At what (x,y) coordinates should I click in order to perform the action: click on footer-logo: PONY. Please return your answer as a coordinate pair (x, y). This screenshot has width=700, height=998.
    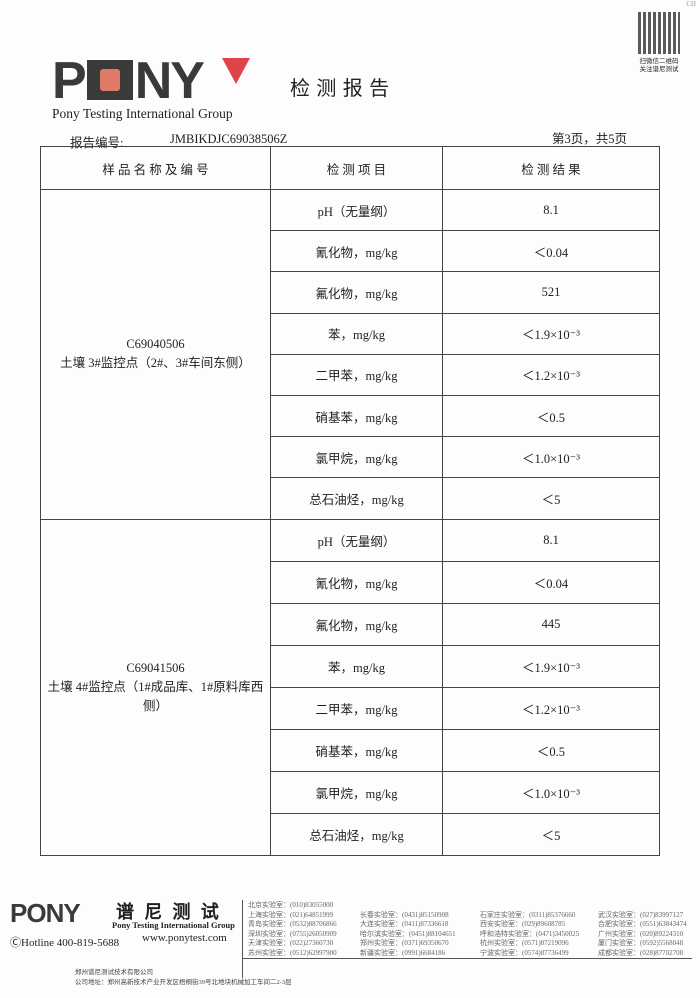
    Looking at the image, I should click on (45, 913).